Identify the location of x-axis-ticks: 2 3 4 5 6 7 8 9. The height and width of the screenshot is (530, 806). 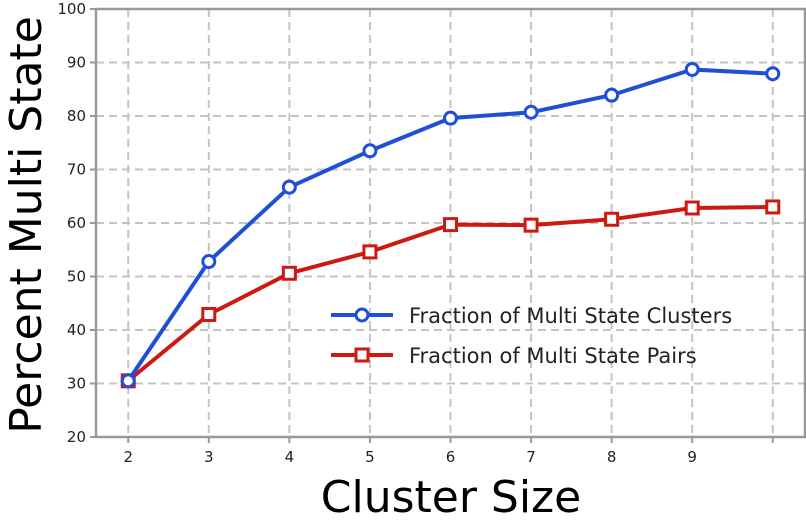
(448, 451).